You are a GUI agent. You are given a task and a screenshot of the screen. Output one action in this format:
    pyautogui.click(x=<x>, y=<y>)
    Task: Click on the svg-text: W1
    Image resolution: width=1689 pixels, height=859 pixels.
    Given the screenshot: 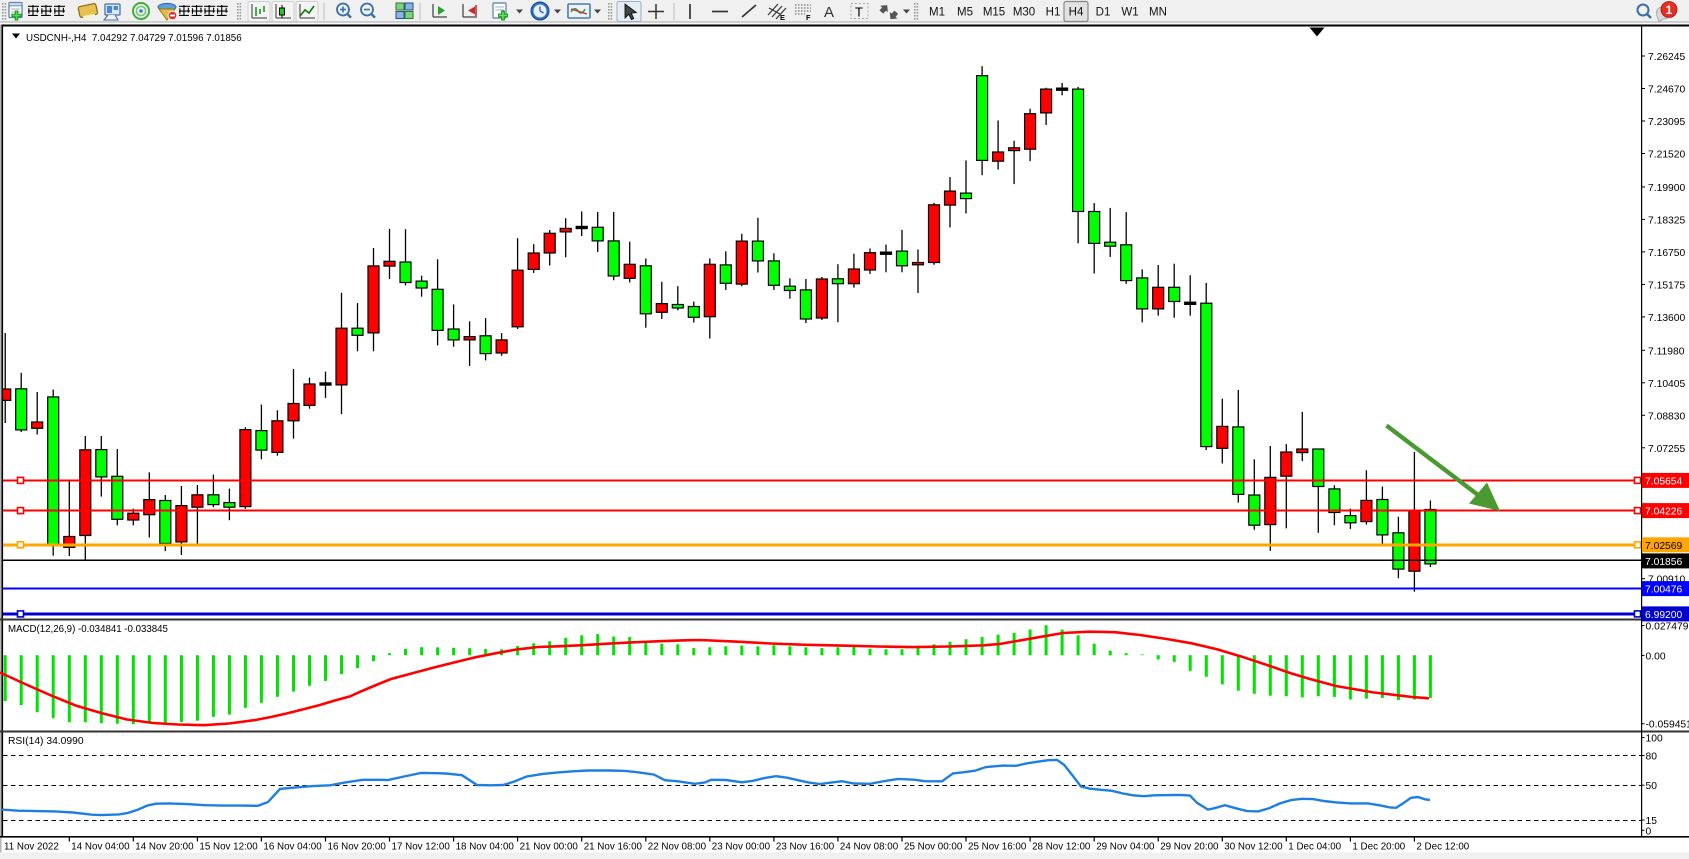 What is the action you would take?
    pyautogui.click(x=1129, y=13)
    